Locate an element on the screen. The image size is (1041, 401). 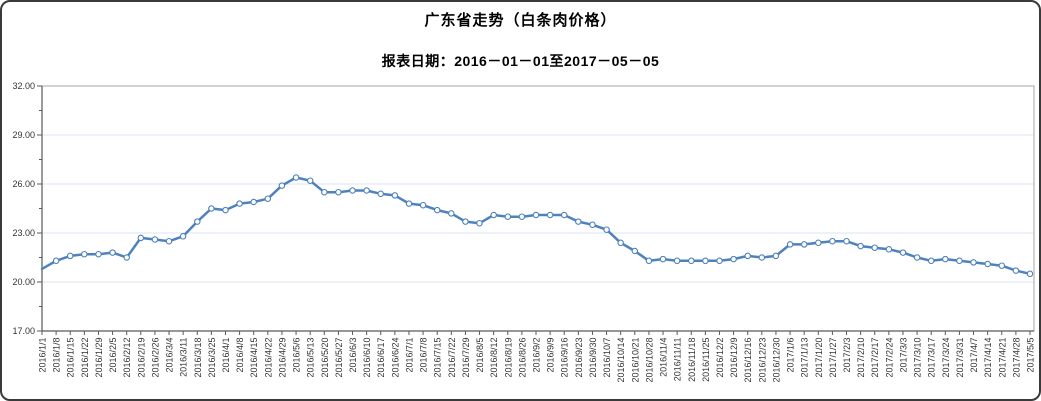
x-tick-label: 2017/3/24 is located at coordinates (946, 358).